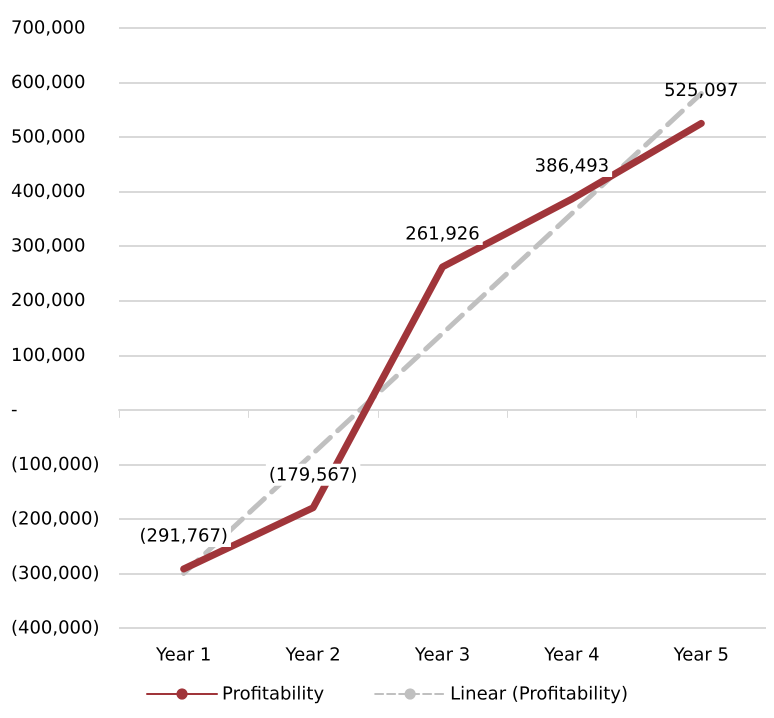  Describe the element at coordinates (48, 301) in the screenshot. I see `y-tick-label: 200,000` at that location.